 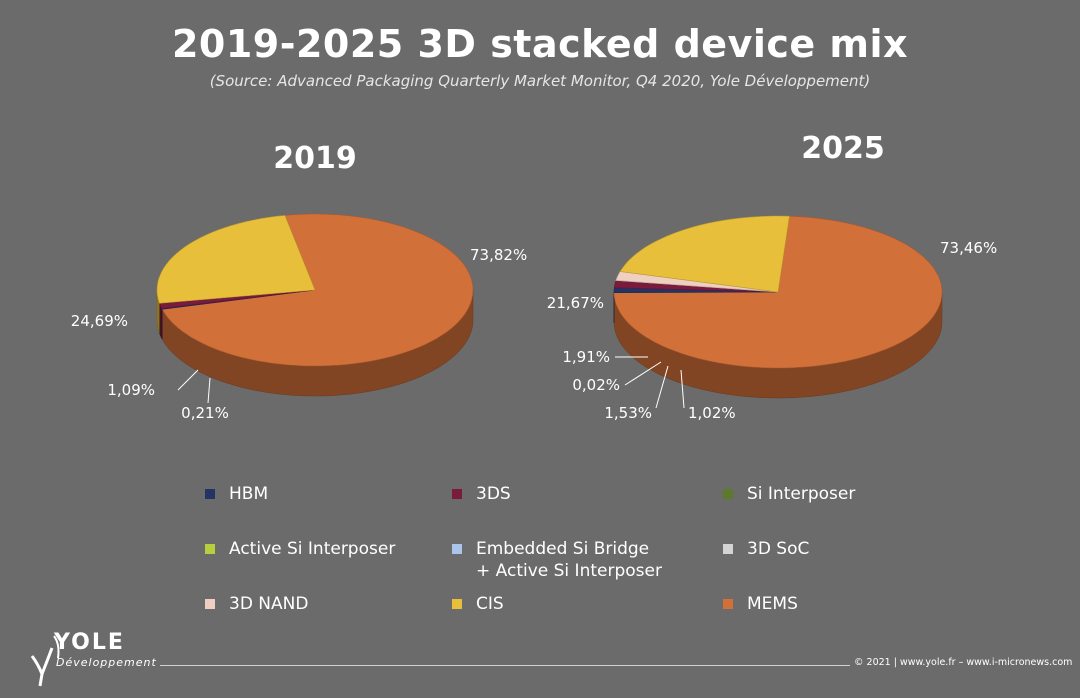 What do you see at coordinates (843, 148) in the screenshot?
I see `pie-title: 2025` at bounding box center [843, 148].